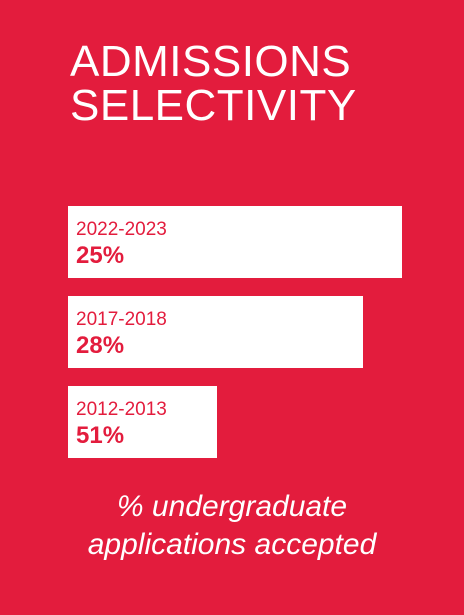 This screenshot has width=464, height=615. What do you see at coordinates (121, 409) in the screenshot?
I see `bar-period-label: 2012-2013` at bounding box center [121, 409].